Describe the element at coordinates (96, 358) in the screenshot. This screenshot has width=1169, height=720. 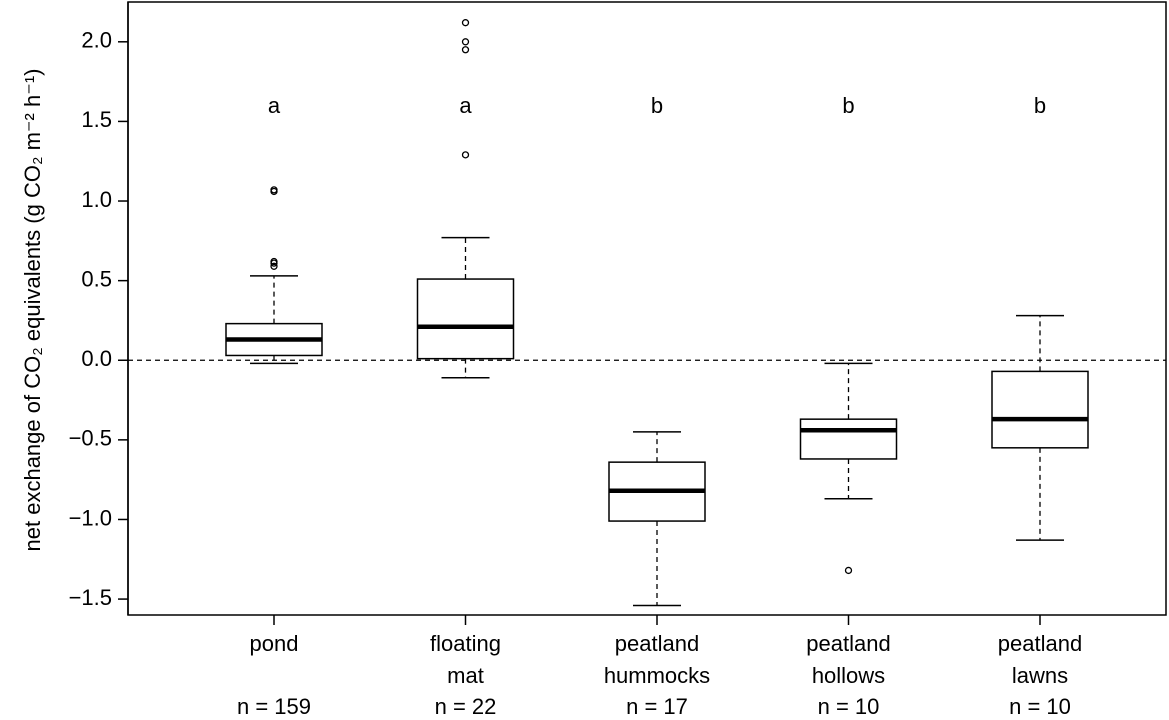
I see `y-tick-label: 0.0` at that location.